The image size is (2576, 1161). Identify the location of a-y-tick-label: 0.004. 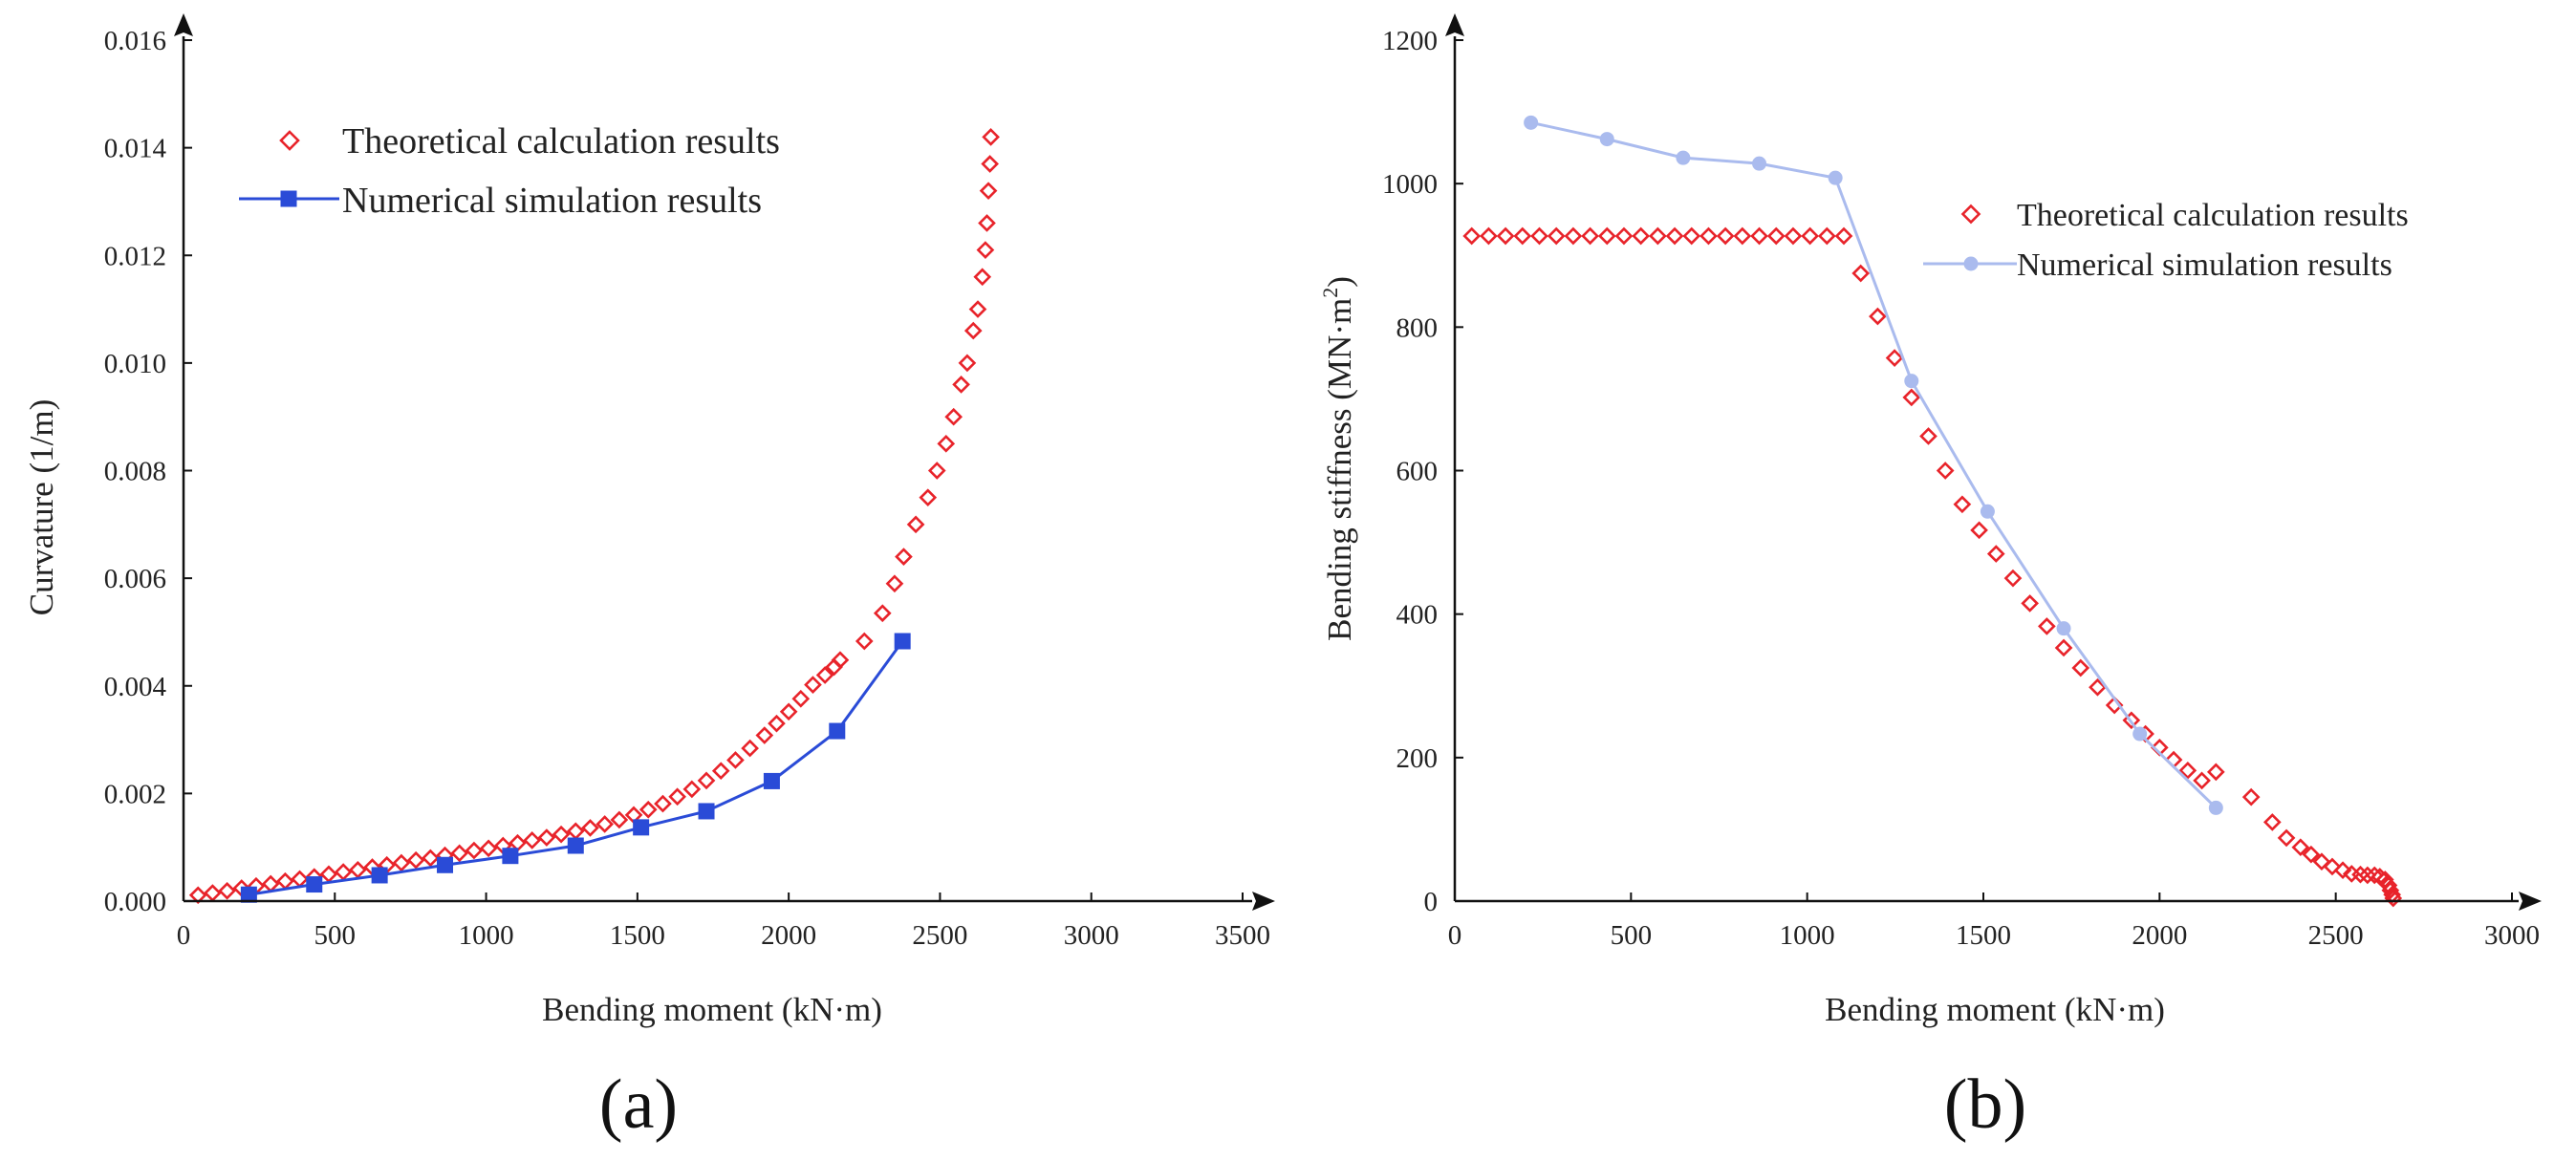
(135, 687).